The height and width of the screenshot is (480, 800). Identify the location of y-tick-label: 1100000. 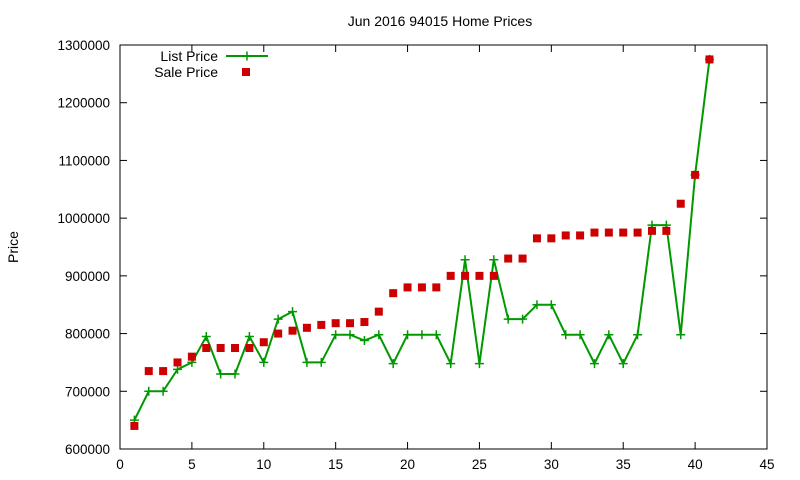
(84, 160).